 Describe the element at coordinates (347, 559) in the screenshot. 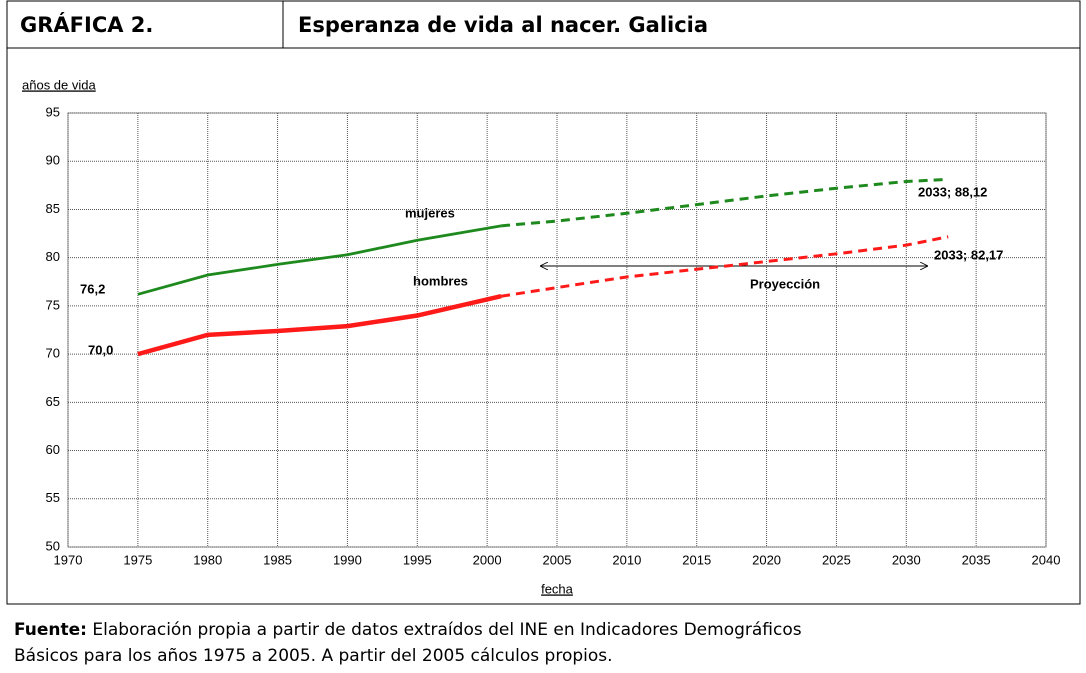

I see `x-tick-label: 1990` at that location.